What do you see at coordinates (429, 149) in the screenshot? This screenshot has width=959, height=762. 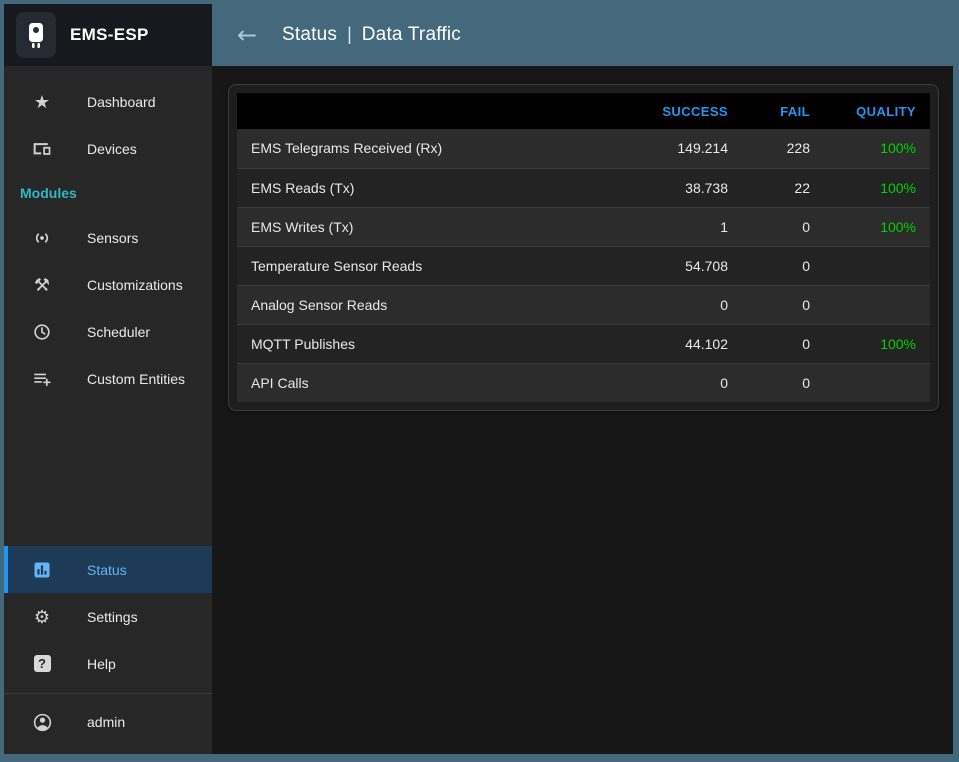 I see `stat-name: EMS Telegrams Received (Rx)` at bounding box center [429, 149].